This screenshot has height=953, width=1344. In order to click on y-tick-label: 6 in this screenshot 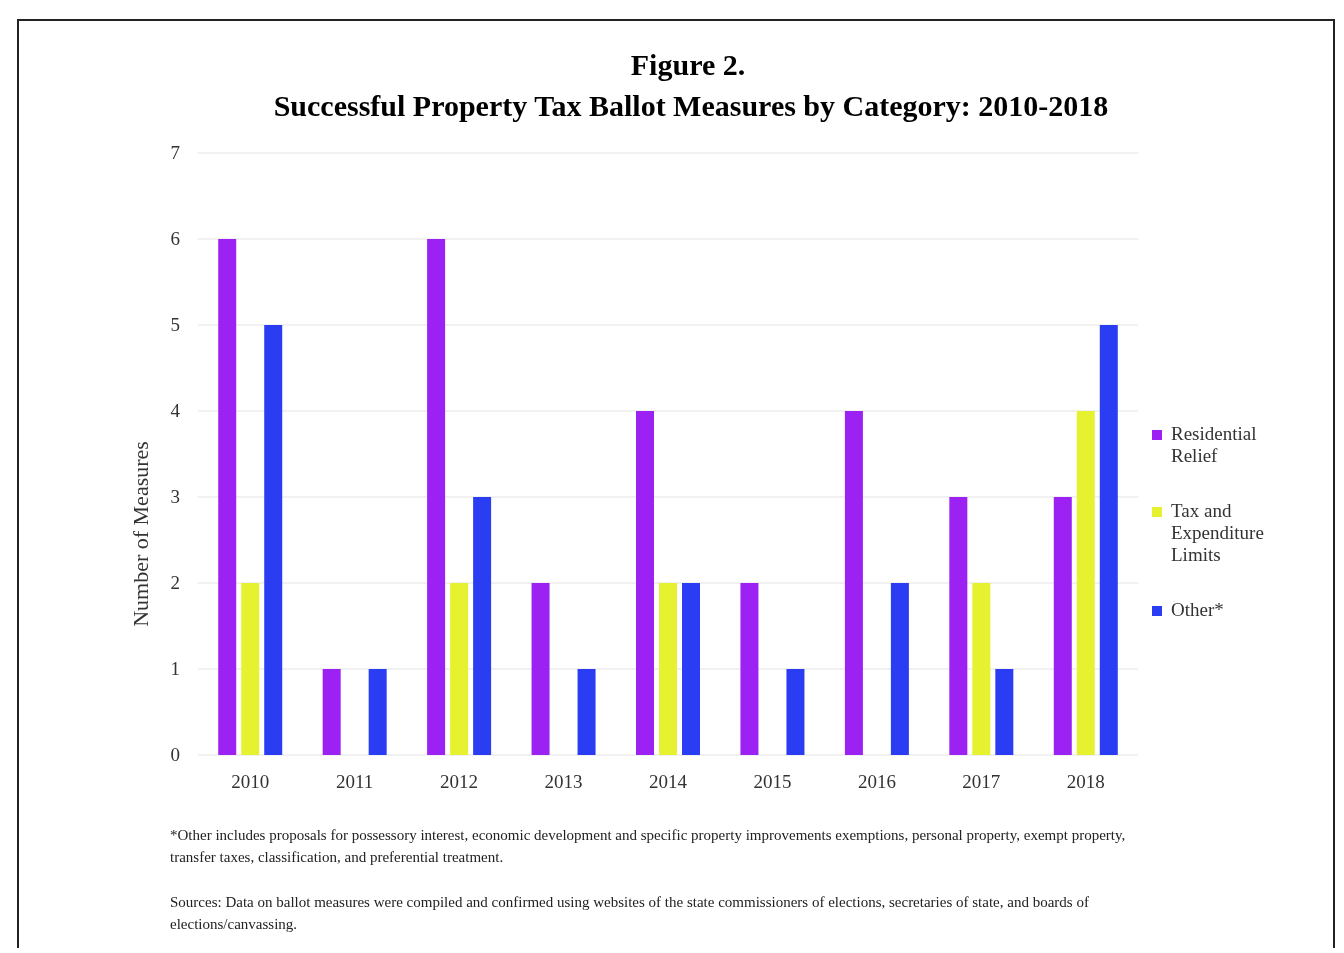, I will do `click(175, 238)`.